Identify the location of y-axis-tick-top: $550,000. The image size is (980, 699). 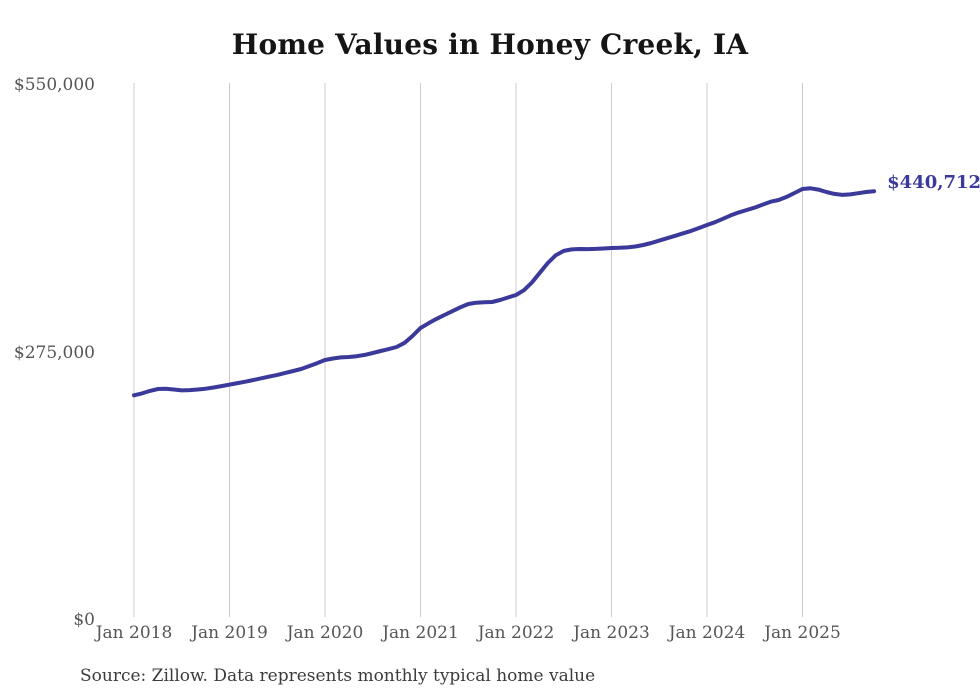
(54, 85).